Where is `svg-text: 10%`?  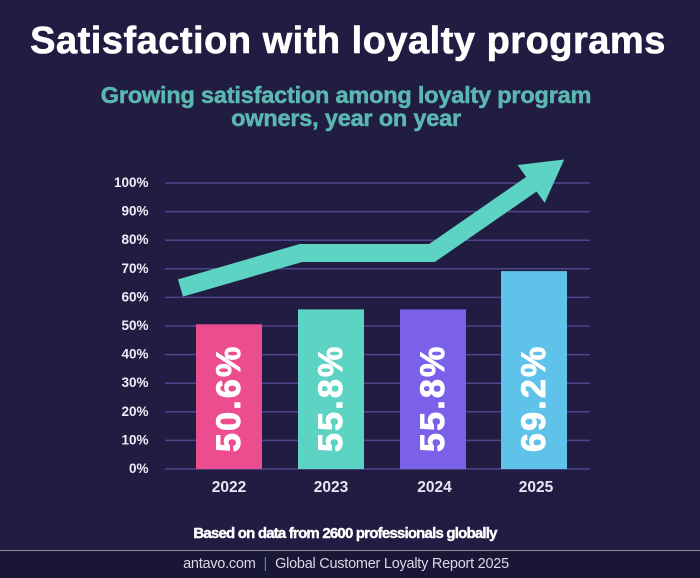
svg-text: 10% is located at coordinates (134, 439).